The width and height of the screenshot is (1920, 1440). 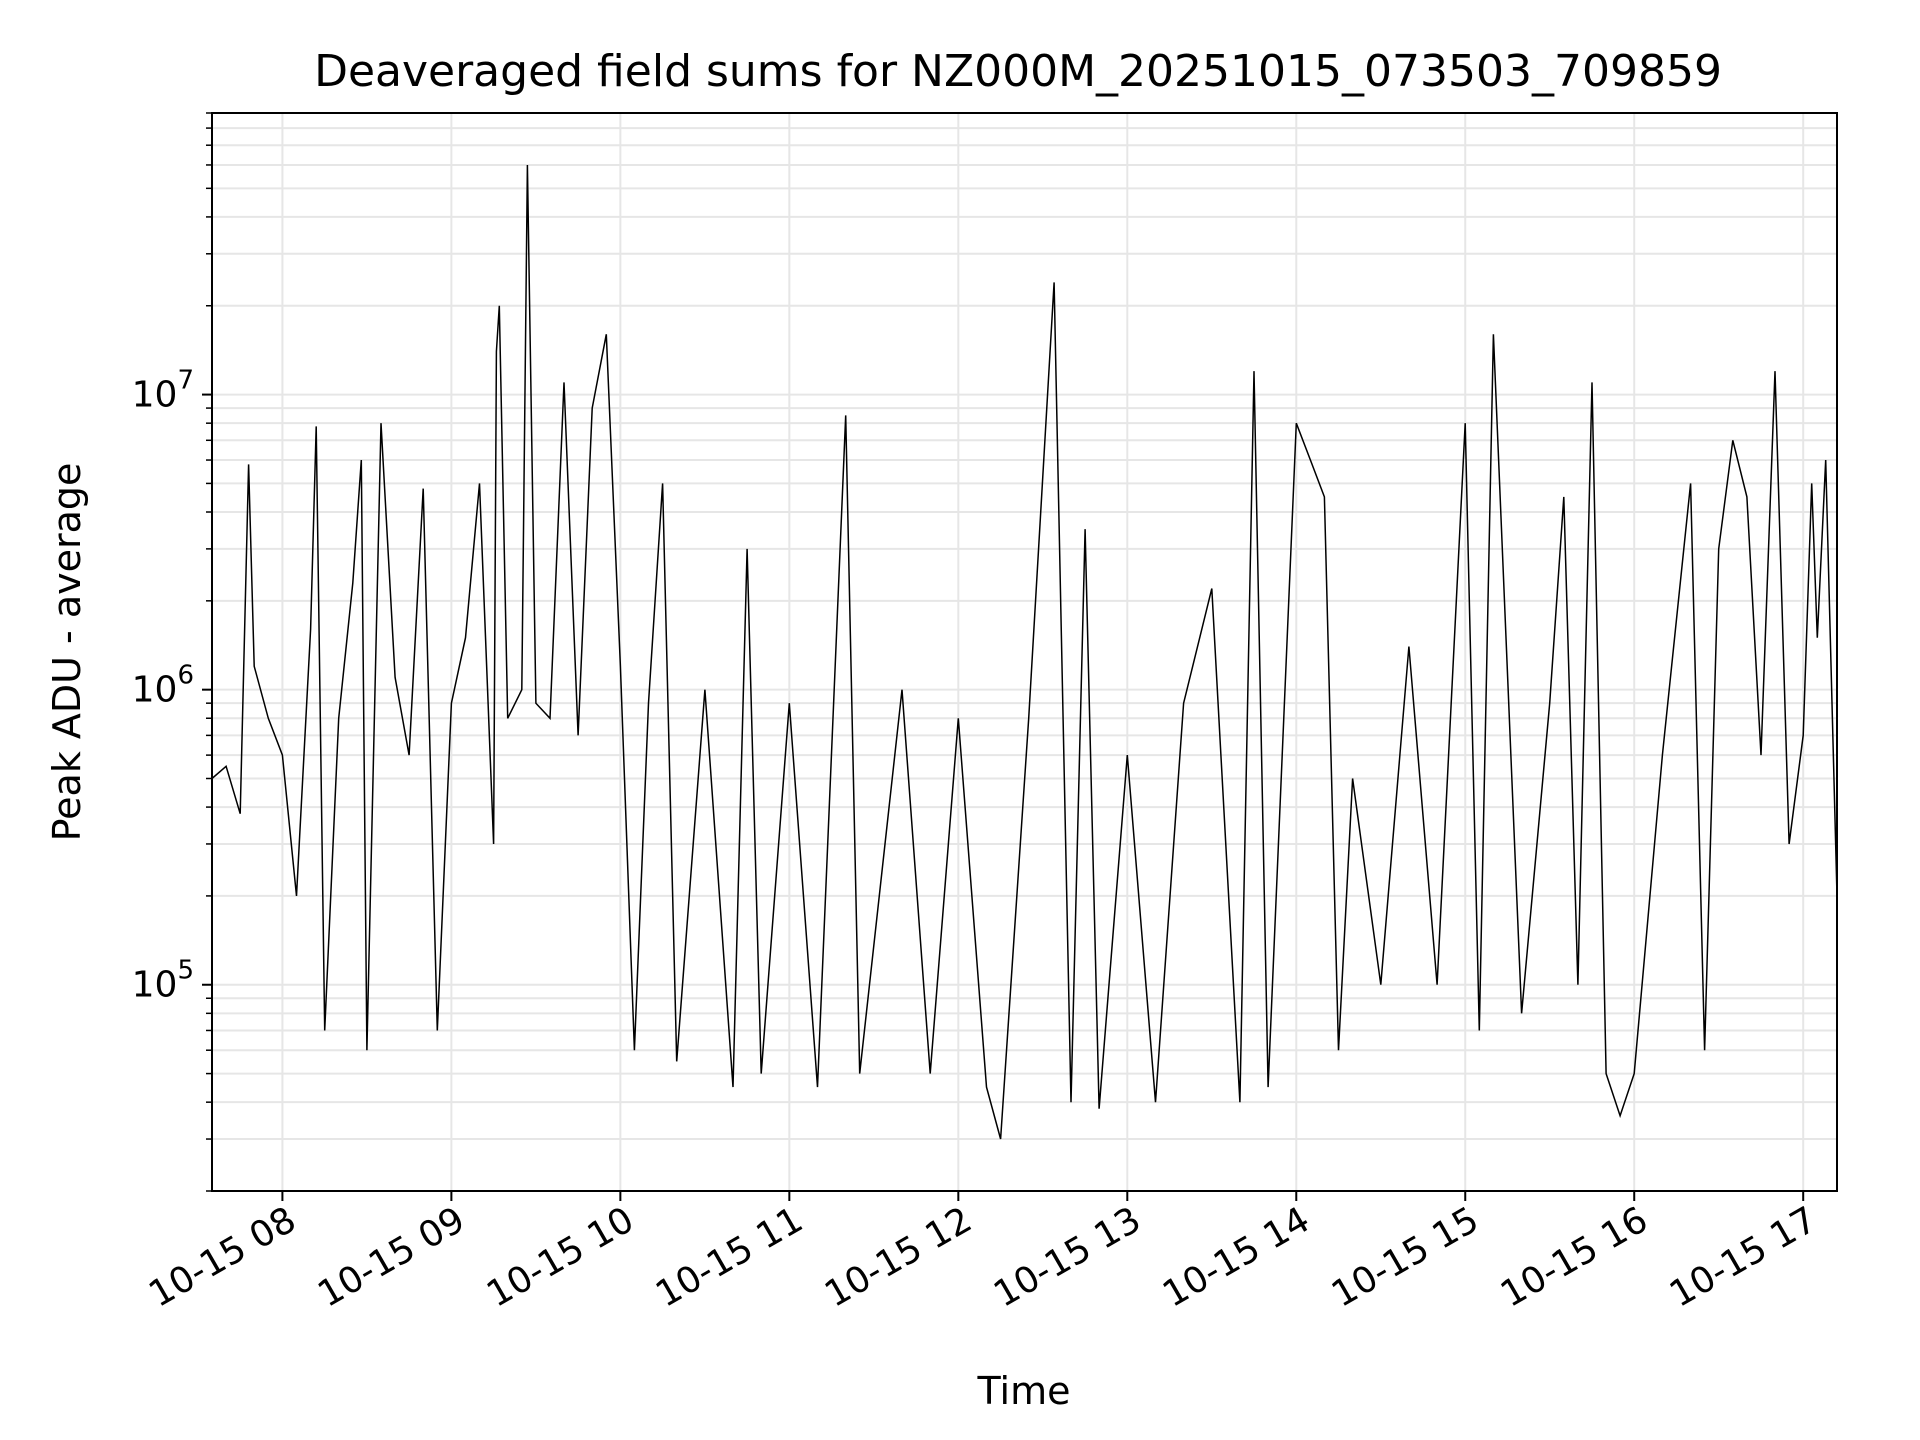 What do you see at coordinates (1574, 1257) in the screenshot?
I see `x-tick-label: 10-15 16` at bounding box center [1574, 1257].